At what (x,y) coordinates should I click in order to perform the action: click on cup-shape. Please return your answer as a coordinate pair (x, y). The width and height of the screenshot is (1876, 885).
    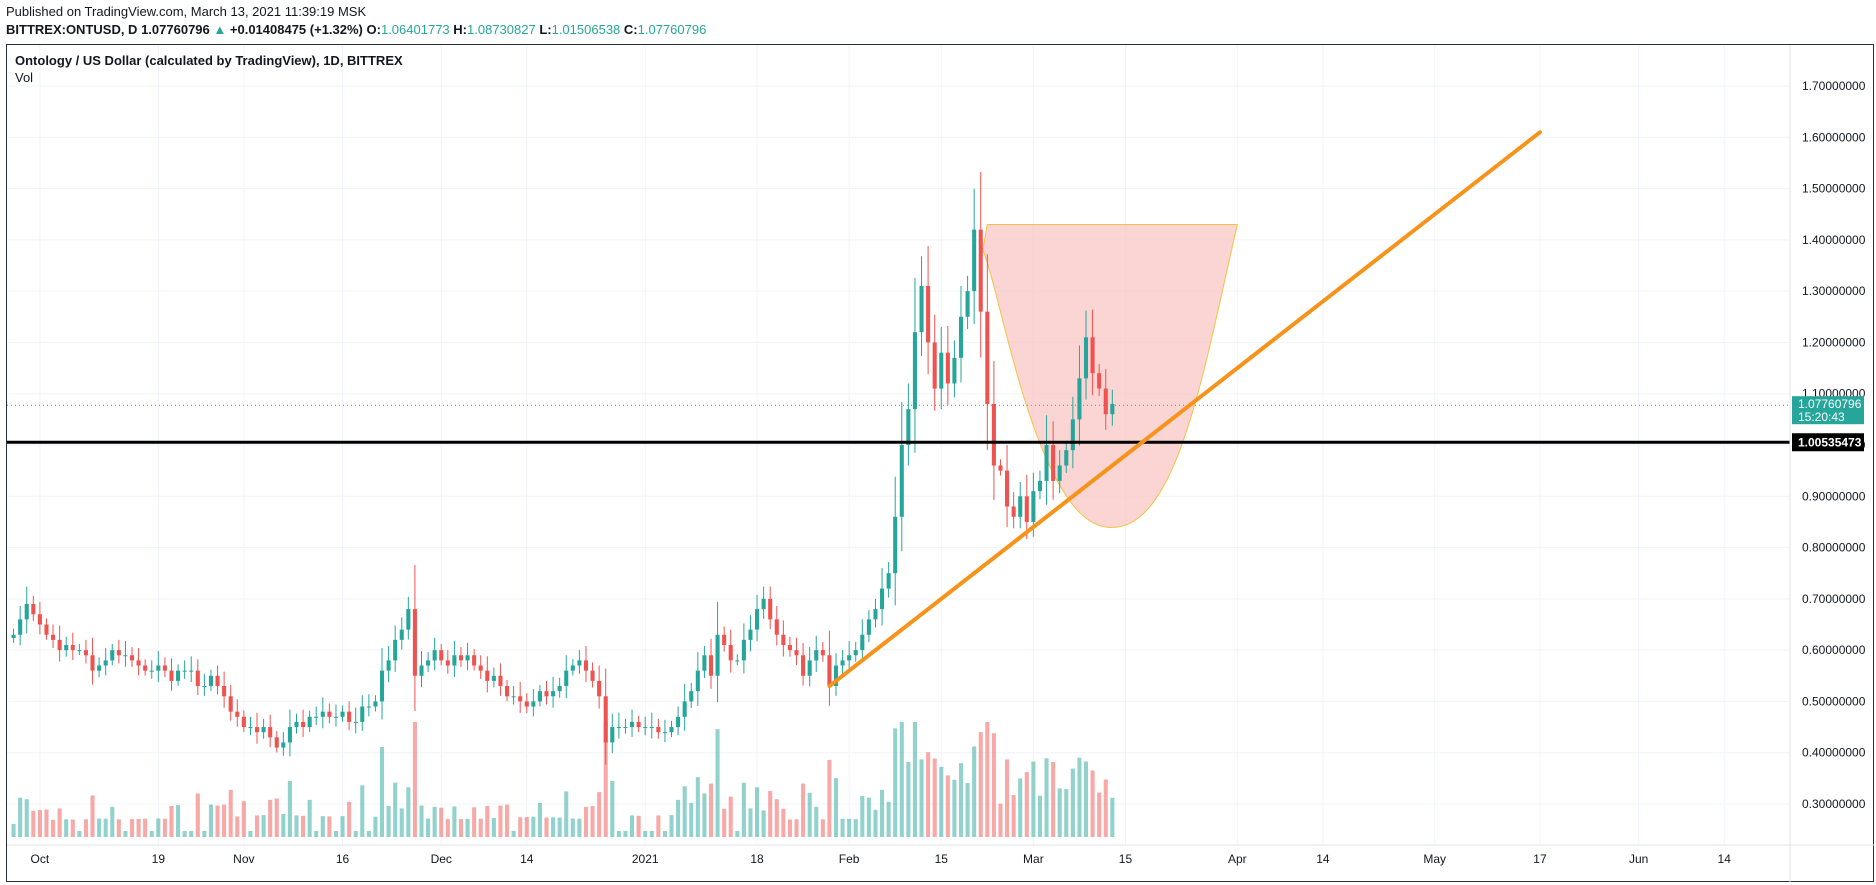
    Looking at the image, I should click on (1110, 375).